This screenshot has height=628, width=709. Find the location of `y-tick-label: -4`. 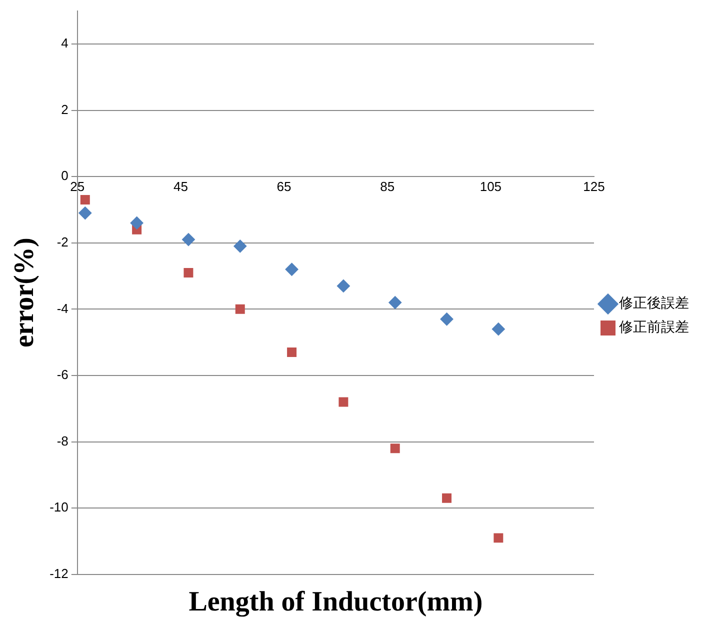

y-tick-label: -4 is located at coordinates (62, 308).